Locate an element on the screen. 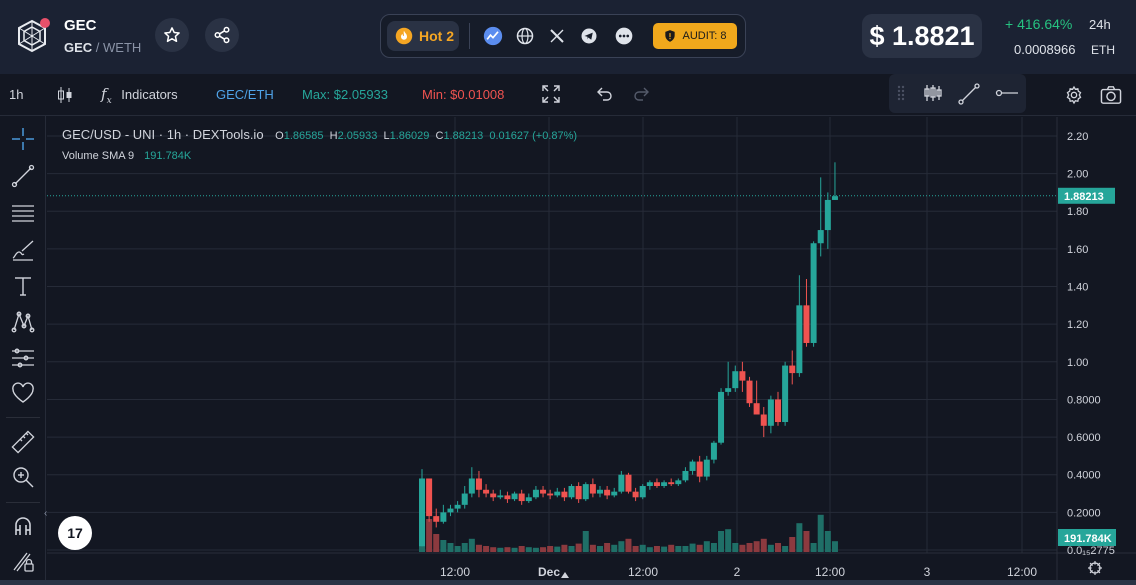 The image size is (1136, 585). trendline-tool is located at coordinates (23, 176).